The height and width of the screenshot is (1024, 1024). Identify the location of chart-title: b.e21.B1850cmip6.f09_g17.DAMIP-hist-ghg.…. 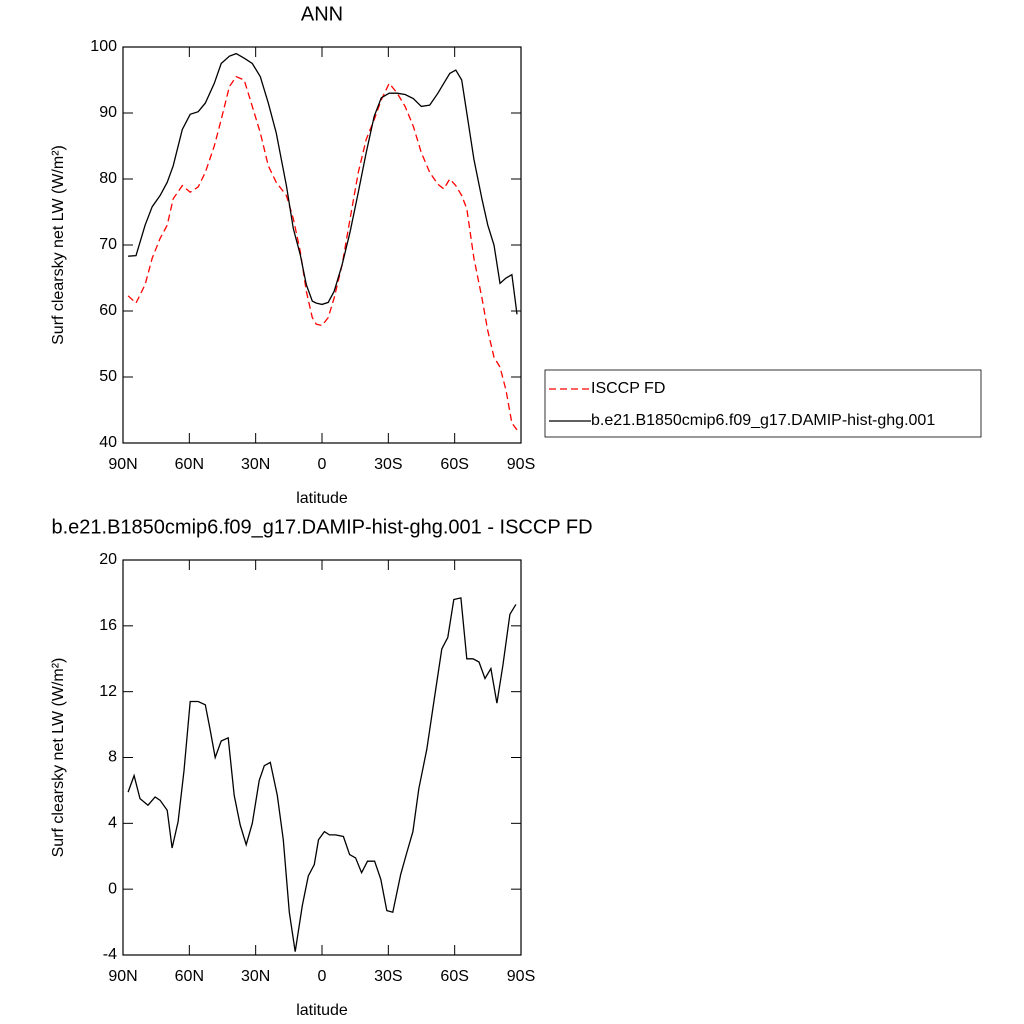
(321, 527).